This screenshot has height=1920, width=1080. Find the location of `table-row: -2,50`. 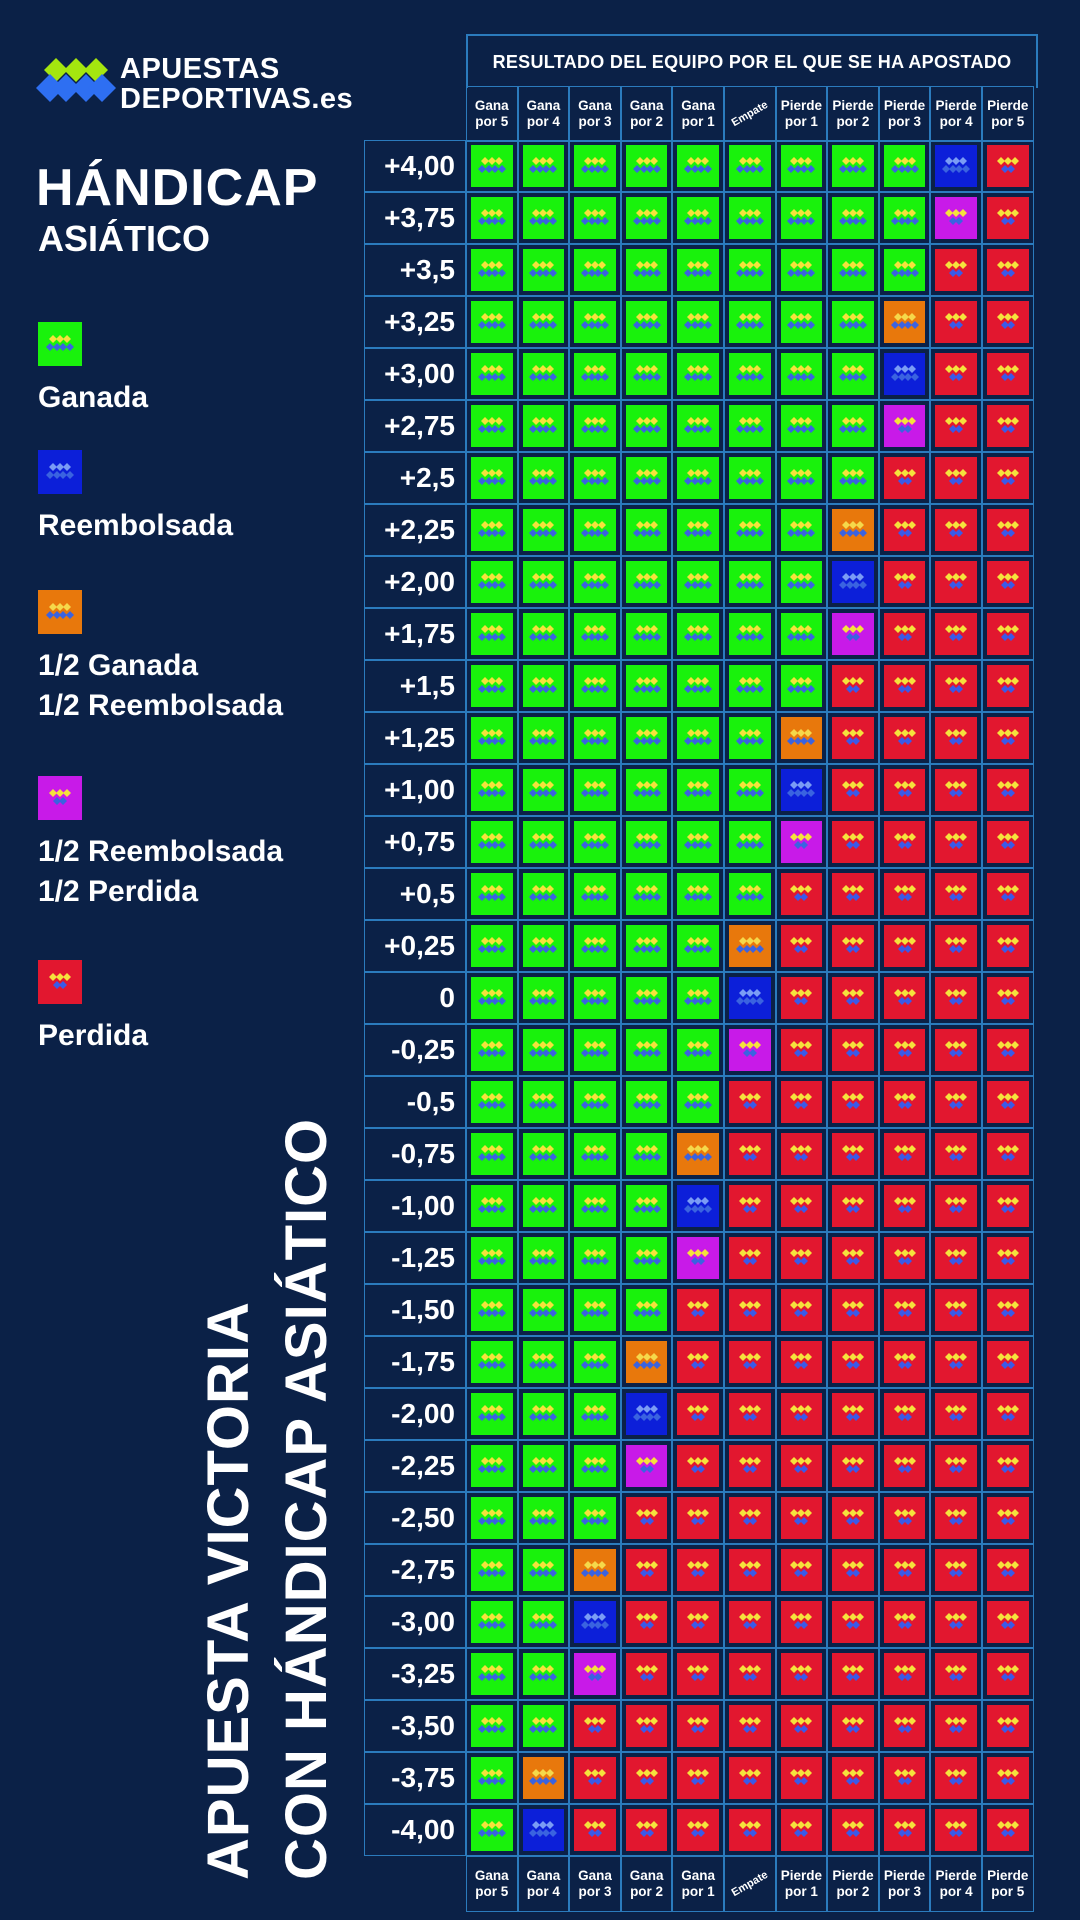

table-row: -2,50 is located at coordinates (699, 1518).